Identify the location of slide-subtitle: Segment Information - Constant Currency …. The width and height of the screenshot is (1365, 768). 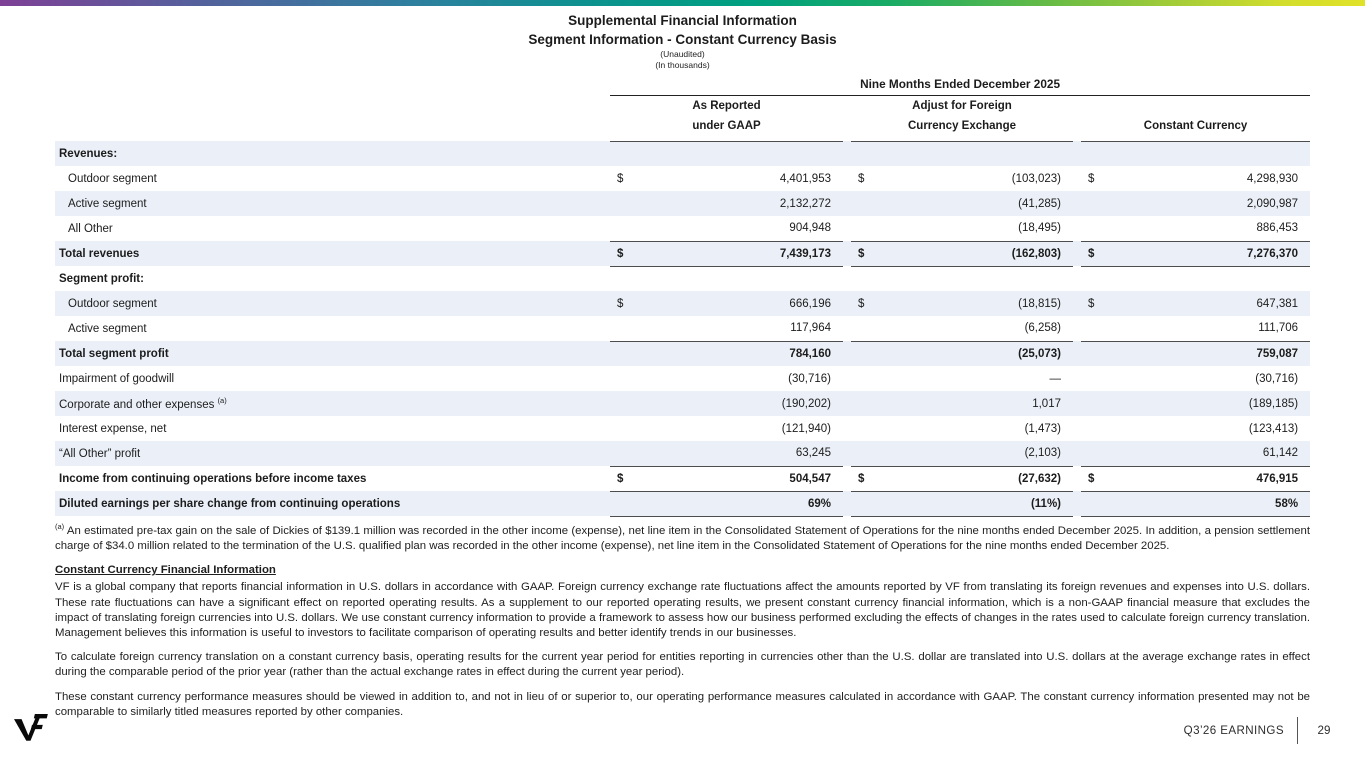
(682, 39).